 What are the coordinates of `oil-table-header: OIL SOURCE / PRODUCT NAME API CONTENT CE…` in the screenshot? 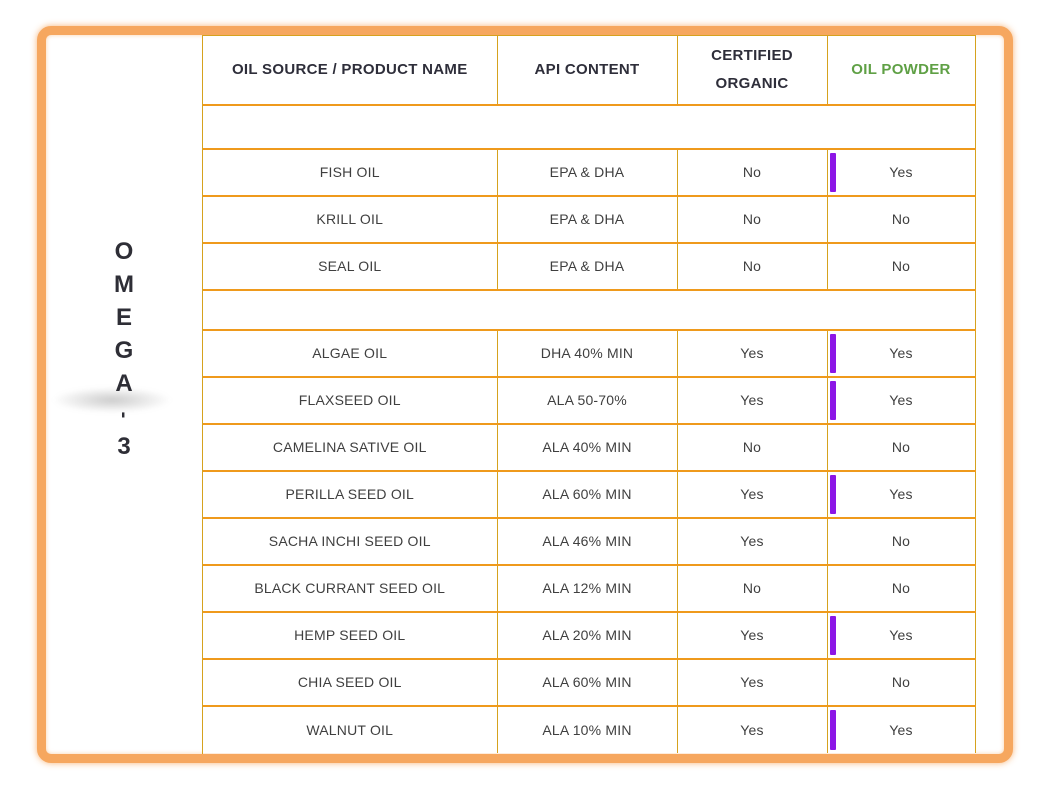 It's located at (589, 70).